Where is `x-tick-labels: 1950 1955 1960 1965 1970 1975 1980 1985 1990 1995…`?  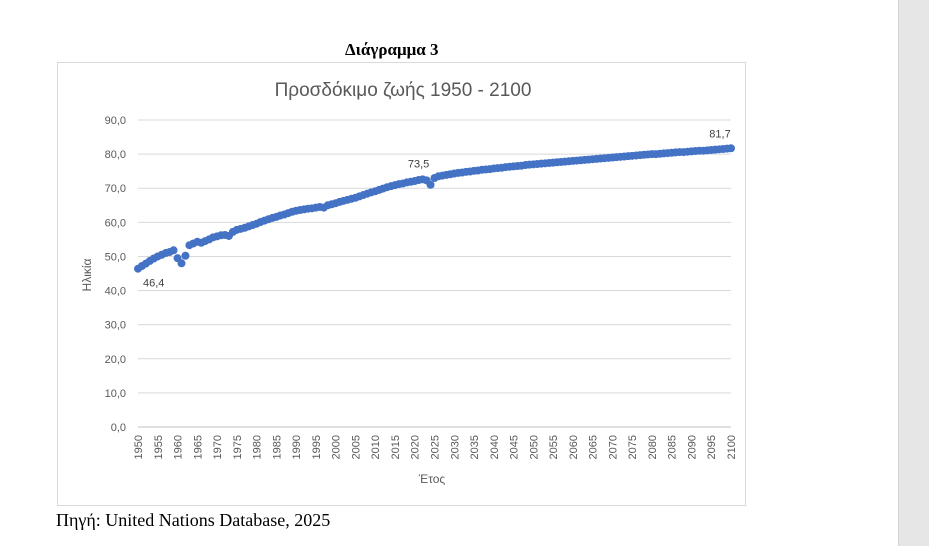 x-tick-labels: 1950 1955 1960 1965 1970 1975 1980 1985 1990 1995… is located at coordinates (435, 447).